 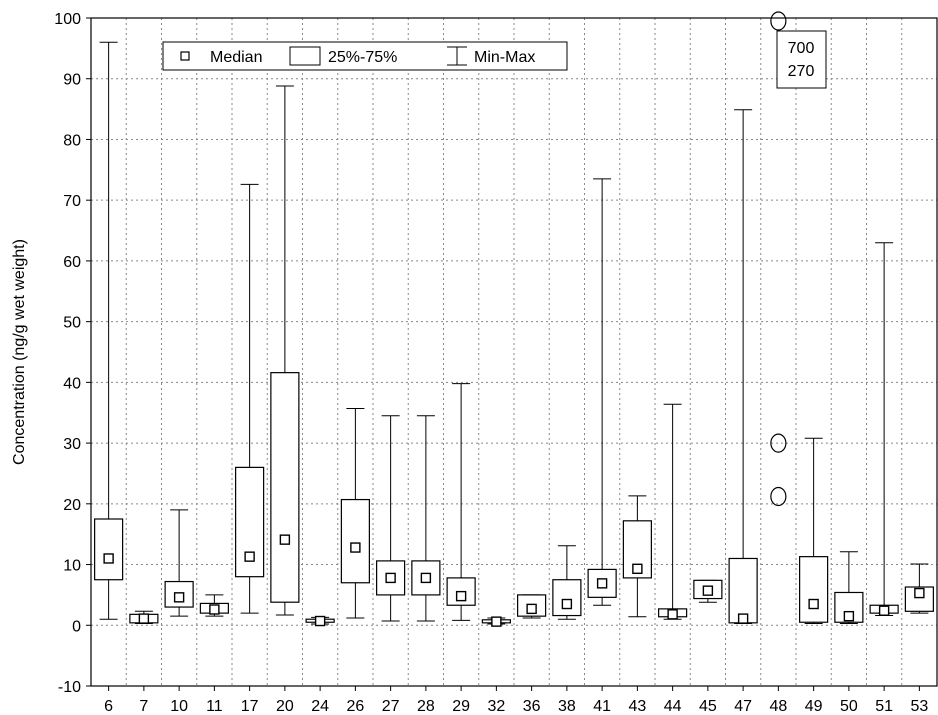 What do you see at coordinates (72, 80) in the screenshot?
I see `y-tick-label: 90` at bounding box center [72, 80].